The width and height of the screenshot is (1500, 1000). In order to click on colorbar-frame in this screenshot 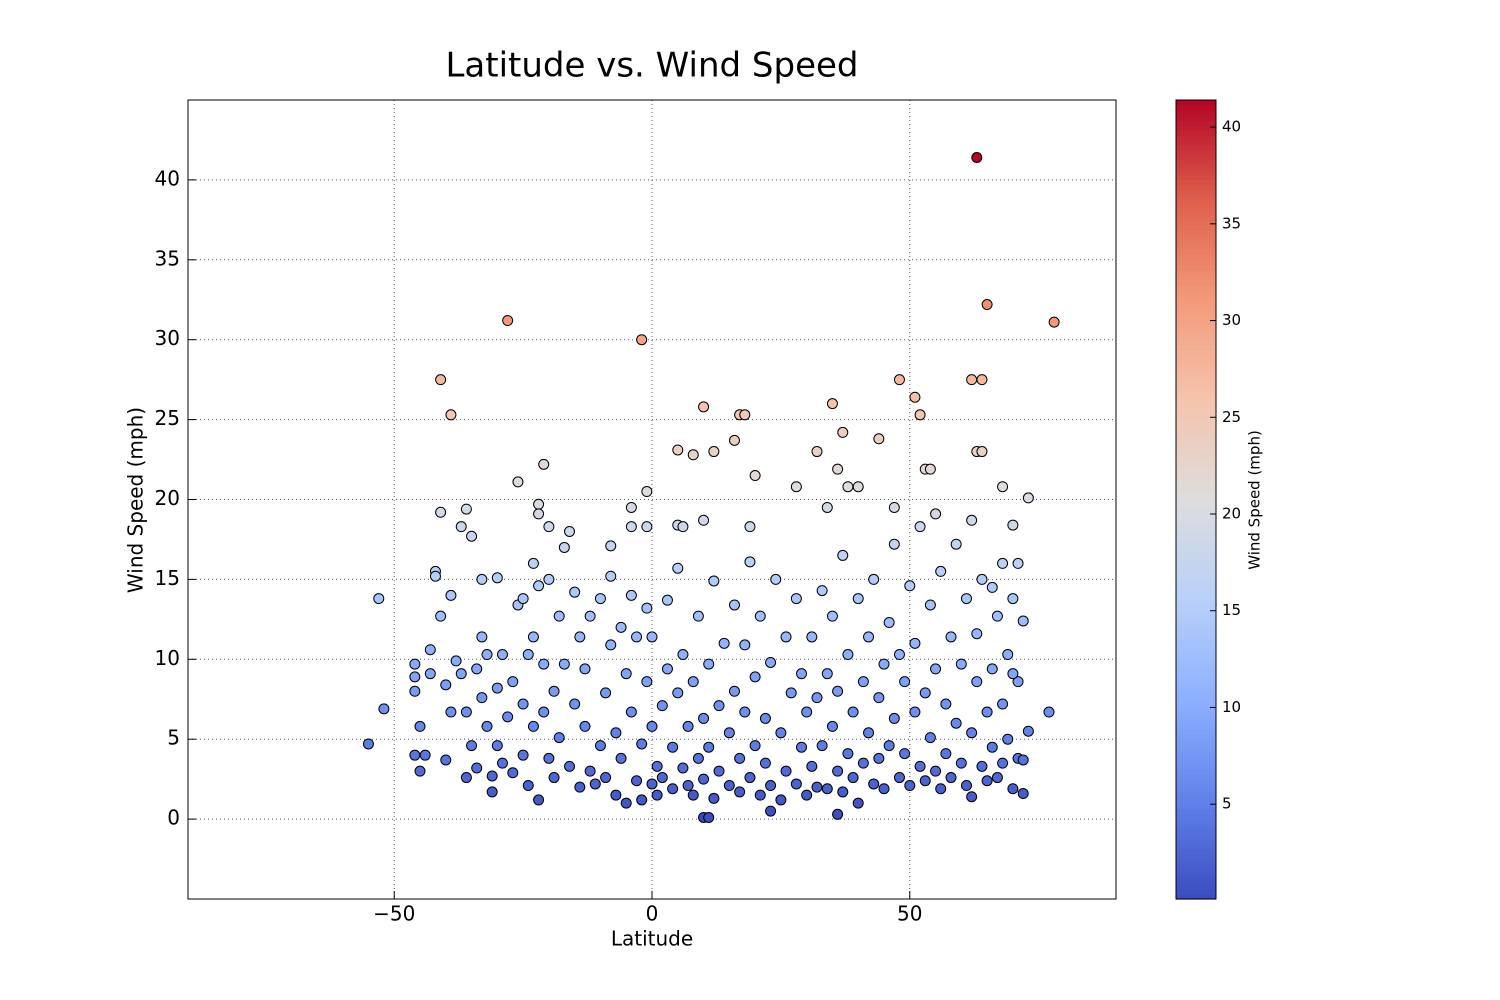, I will do `click(1196, 499)`.